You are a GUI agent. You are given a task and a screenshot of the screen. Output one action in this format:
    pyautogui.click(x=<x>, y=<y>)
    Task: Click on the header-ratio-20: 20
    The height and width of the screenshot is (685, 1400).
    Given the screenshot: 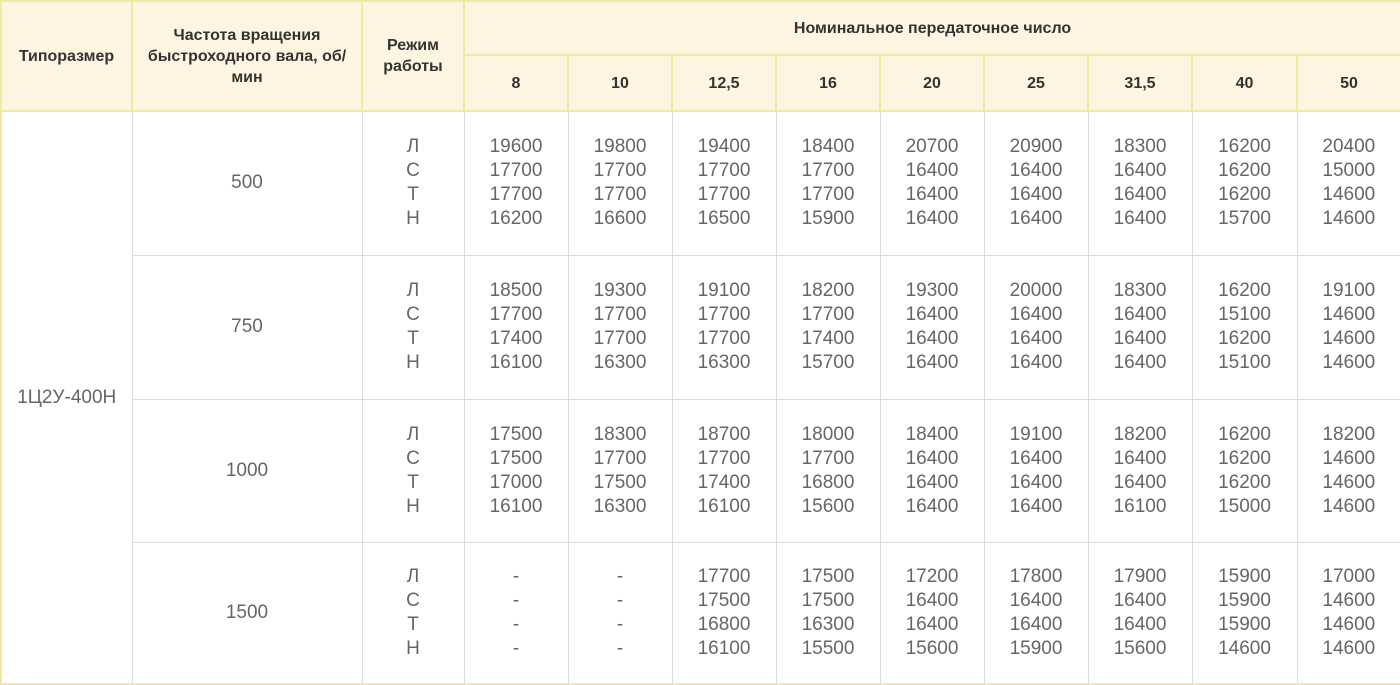 What is the action you would take?
    pyautogui.click(x=932, y=83)
    